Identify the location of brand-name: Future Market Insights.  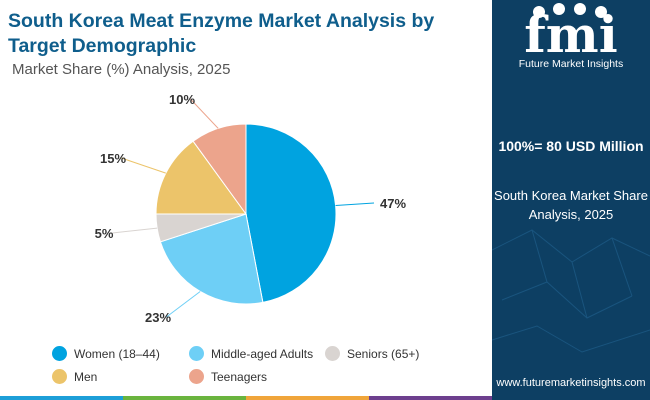
(571, 64).